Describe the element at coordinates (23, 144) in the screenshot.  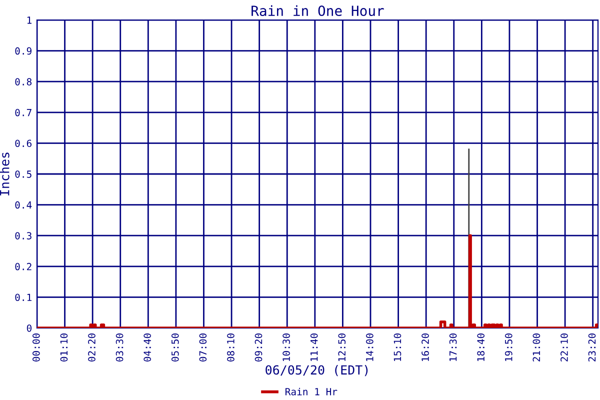
I see `y-tick-label: 0.6` at that location.